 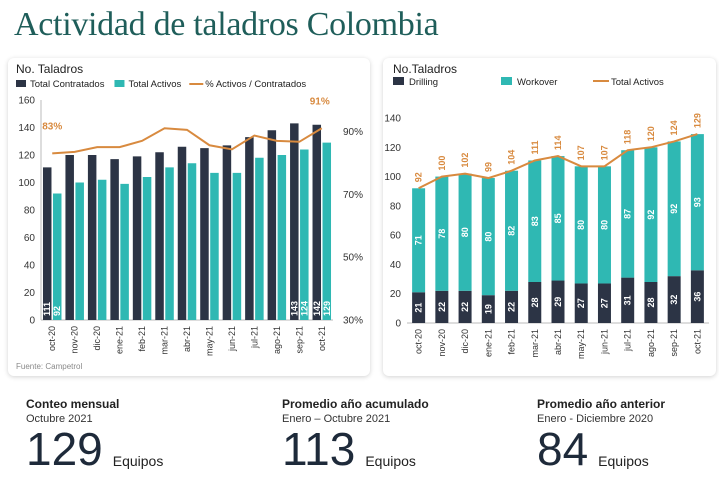 What do you see at coordinates (419, 240) in the screenshot?
I see `bar-data-label: 71` at bounding box center [419, 240].